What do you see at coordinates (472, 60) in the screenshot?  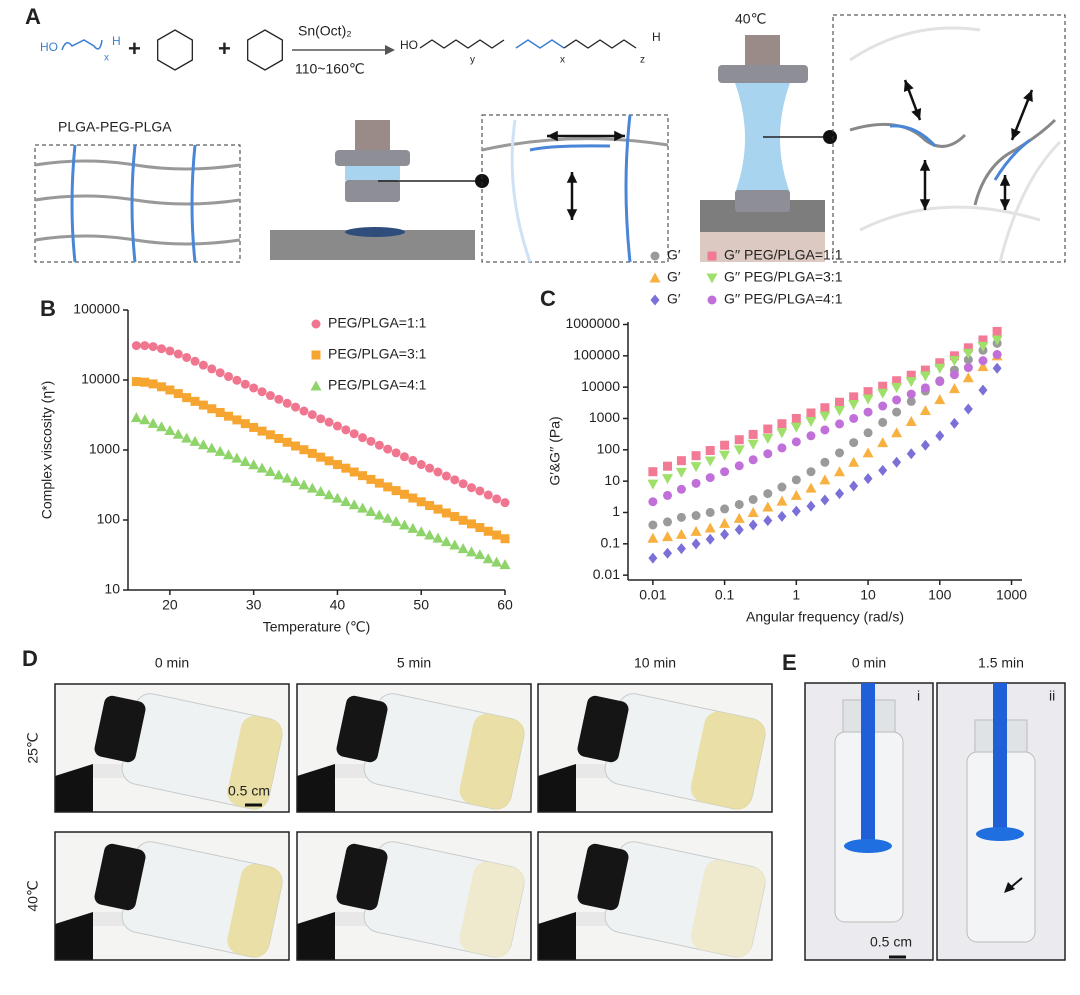 I see `label: y` at bounding box center [472, 60].